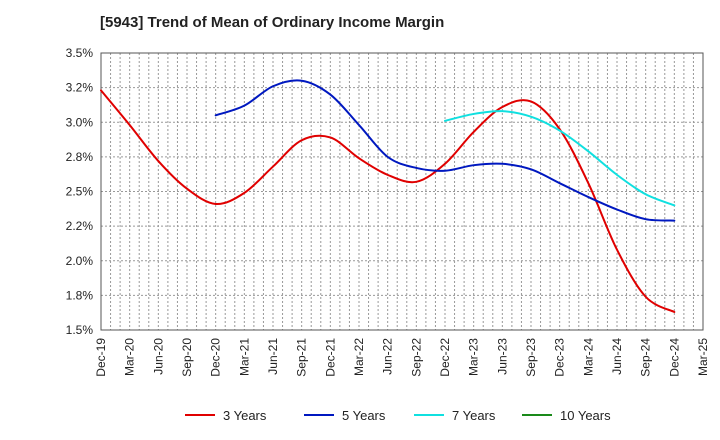  I want to click on x-tick-label: Dec-19, so click(101, 357).